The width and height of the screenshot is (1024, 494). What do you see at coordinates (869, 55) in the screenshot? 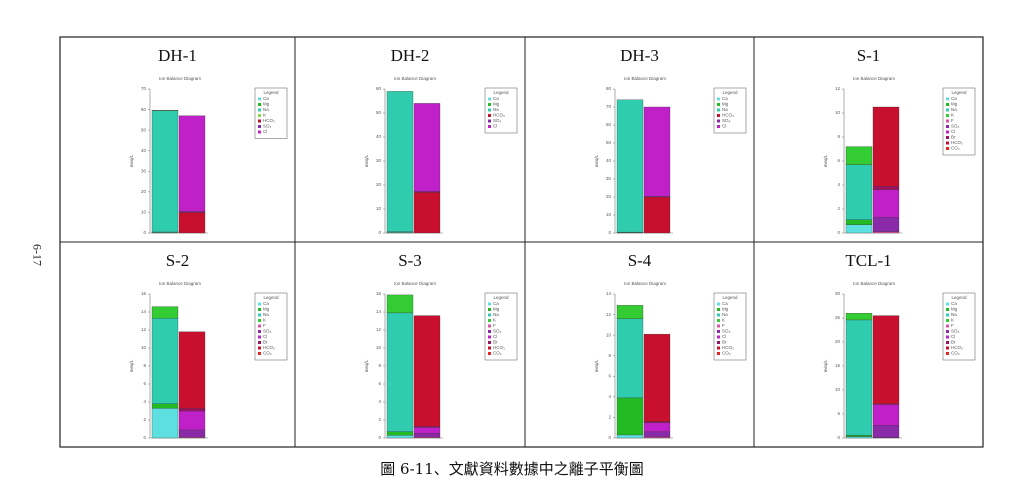
I see `panel-title: S-1` at bounding box center [869, 55].